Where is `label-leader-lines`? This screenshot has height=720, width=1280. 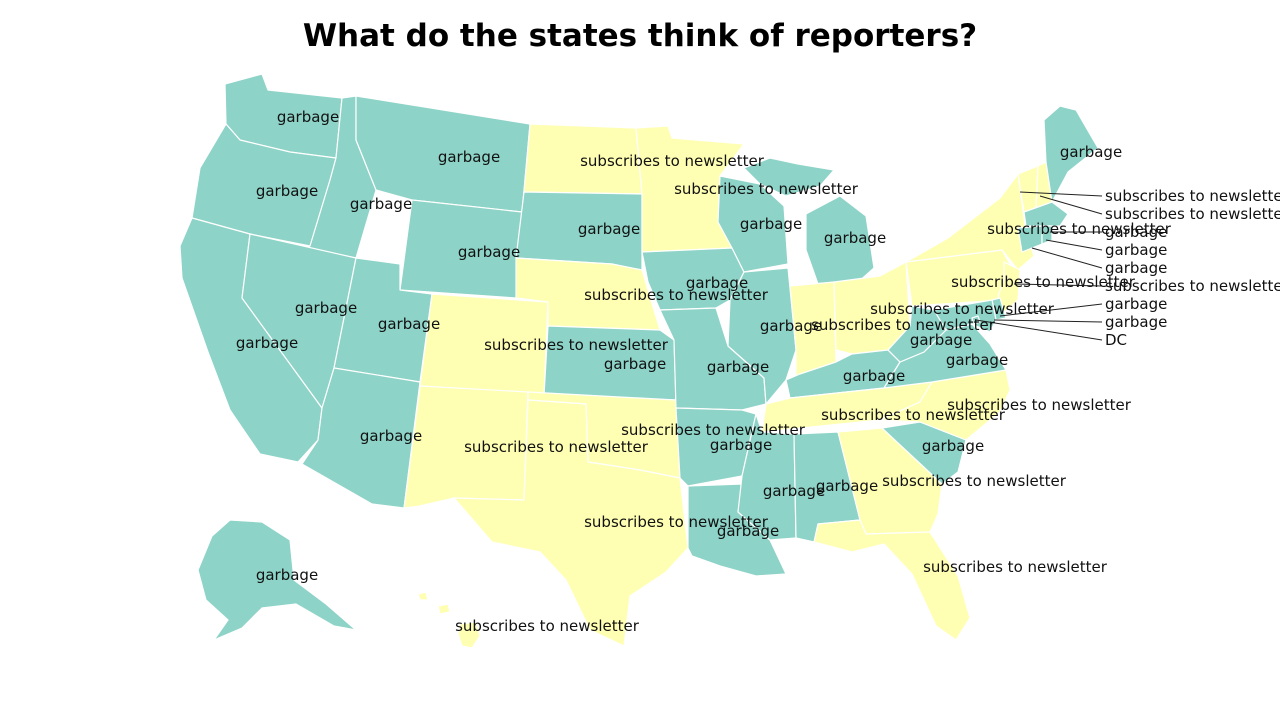
label-leader-lines is located at coordinates (1039, 266).